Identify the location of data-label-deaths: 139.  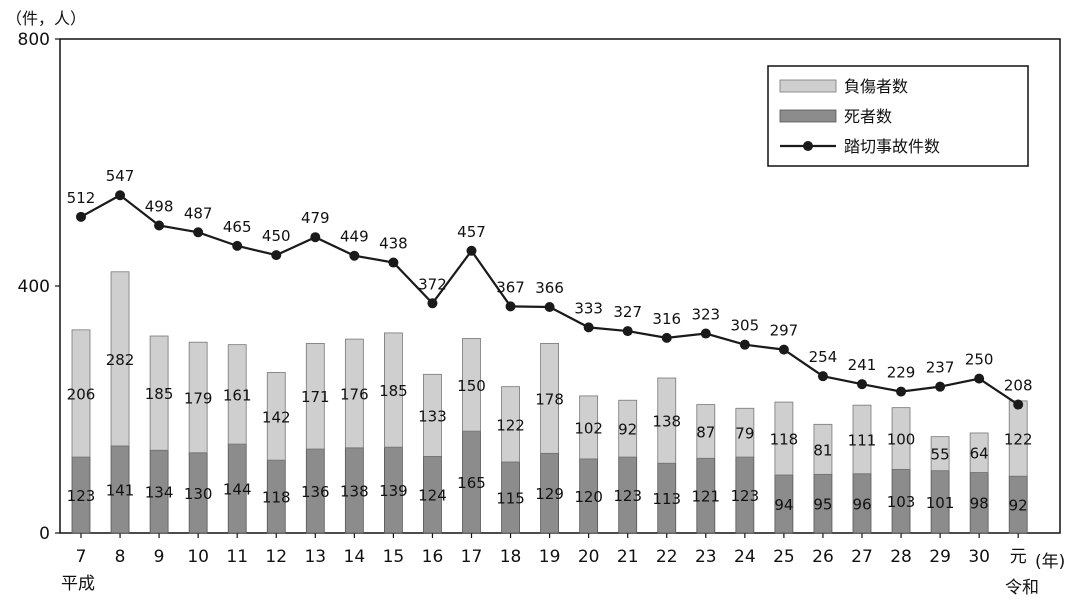
(393, 491).